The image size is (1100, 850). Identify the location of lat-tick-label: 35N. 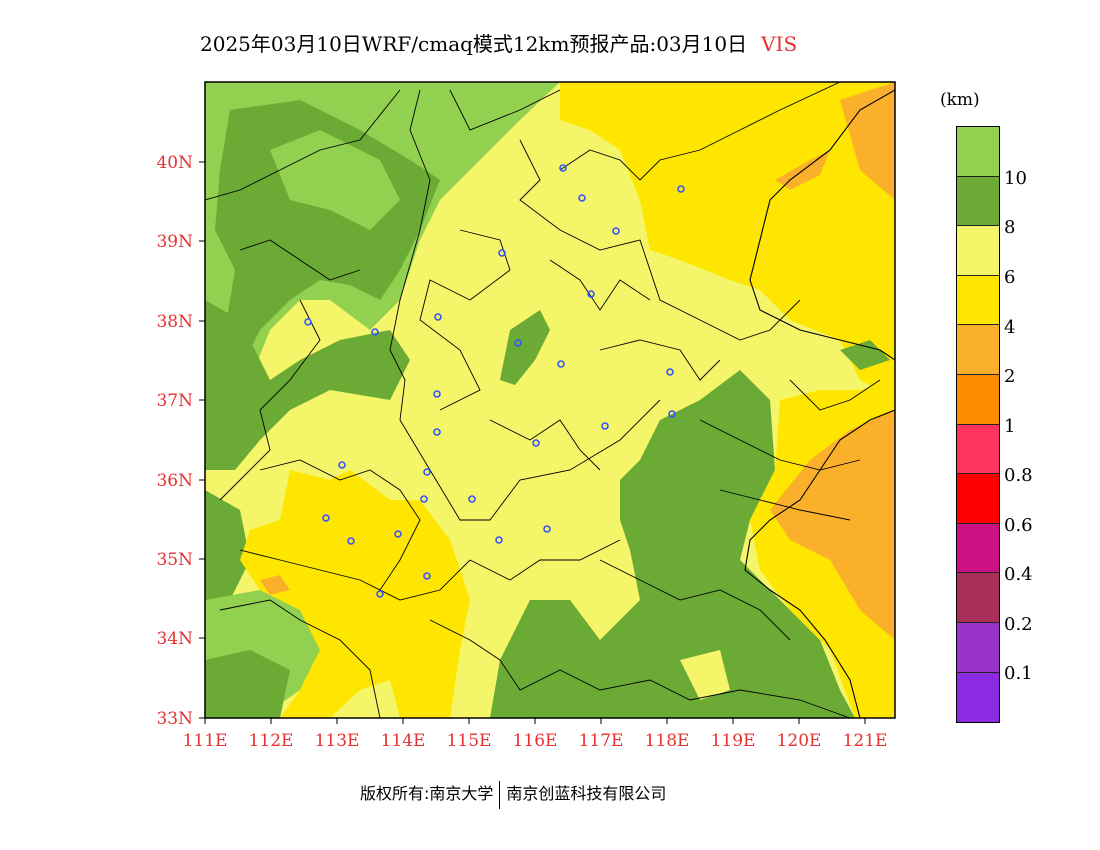
(174, 560).